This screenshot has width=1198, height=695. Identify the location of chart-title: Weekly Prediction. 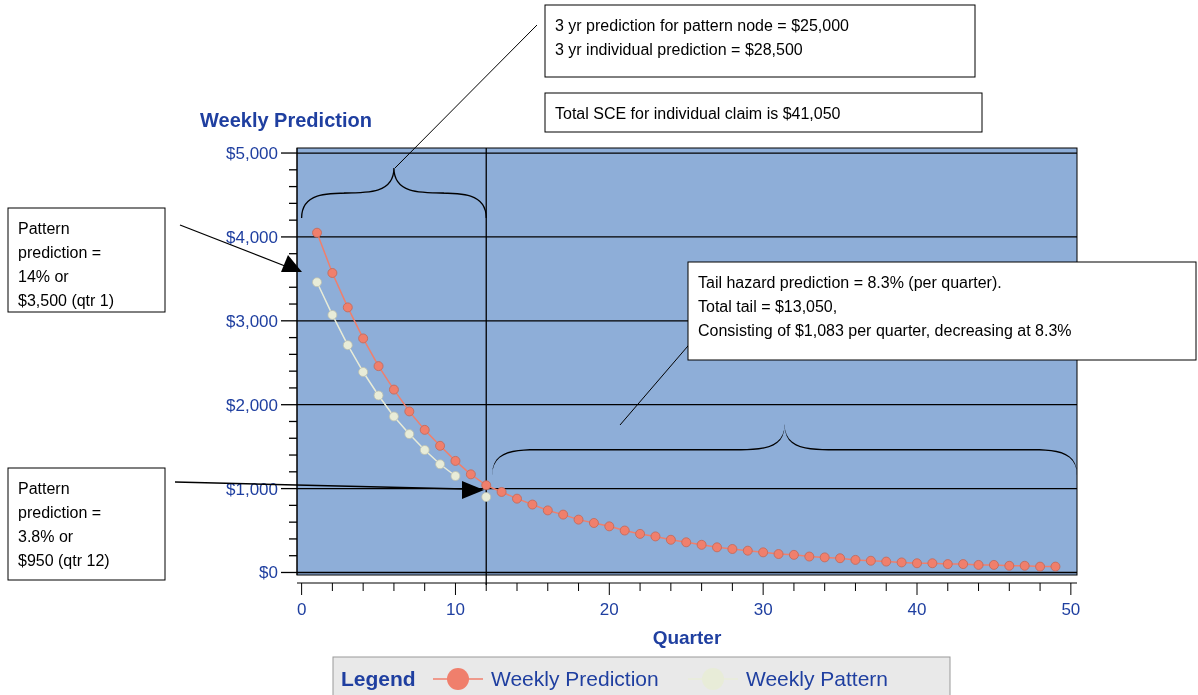
(286, 120).